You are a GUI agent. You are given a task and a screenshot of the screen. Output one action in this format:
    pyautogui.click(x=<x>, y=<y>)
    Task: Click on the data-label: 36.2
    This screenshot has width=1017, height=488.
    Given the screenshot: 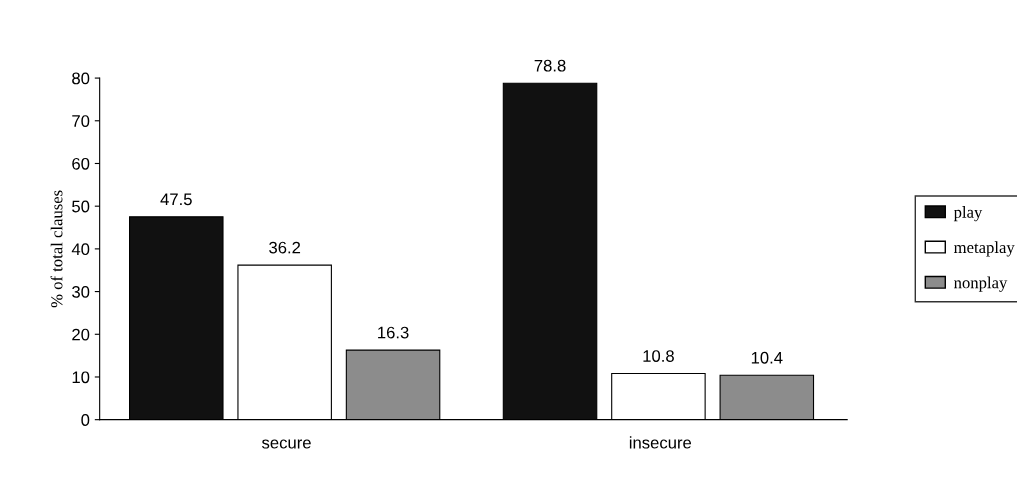 What is the action you would take?
    pyautogui.click(x=285, y=247)
    